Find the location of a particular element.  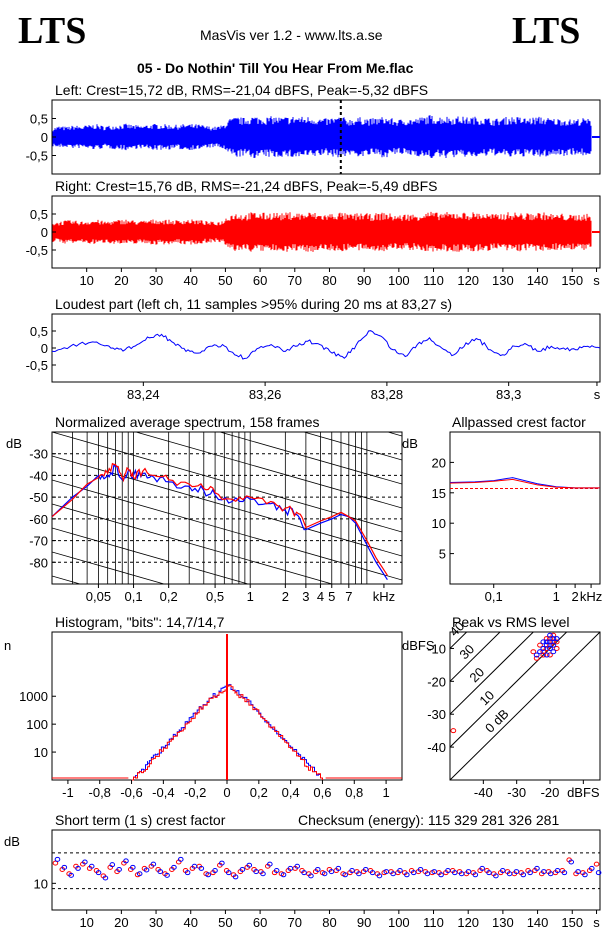

peakrms-xtick-label: dBFS is located at coordinates (583, 792).